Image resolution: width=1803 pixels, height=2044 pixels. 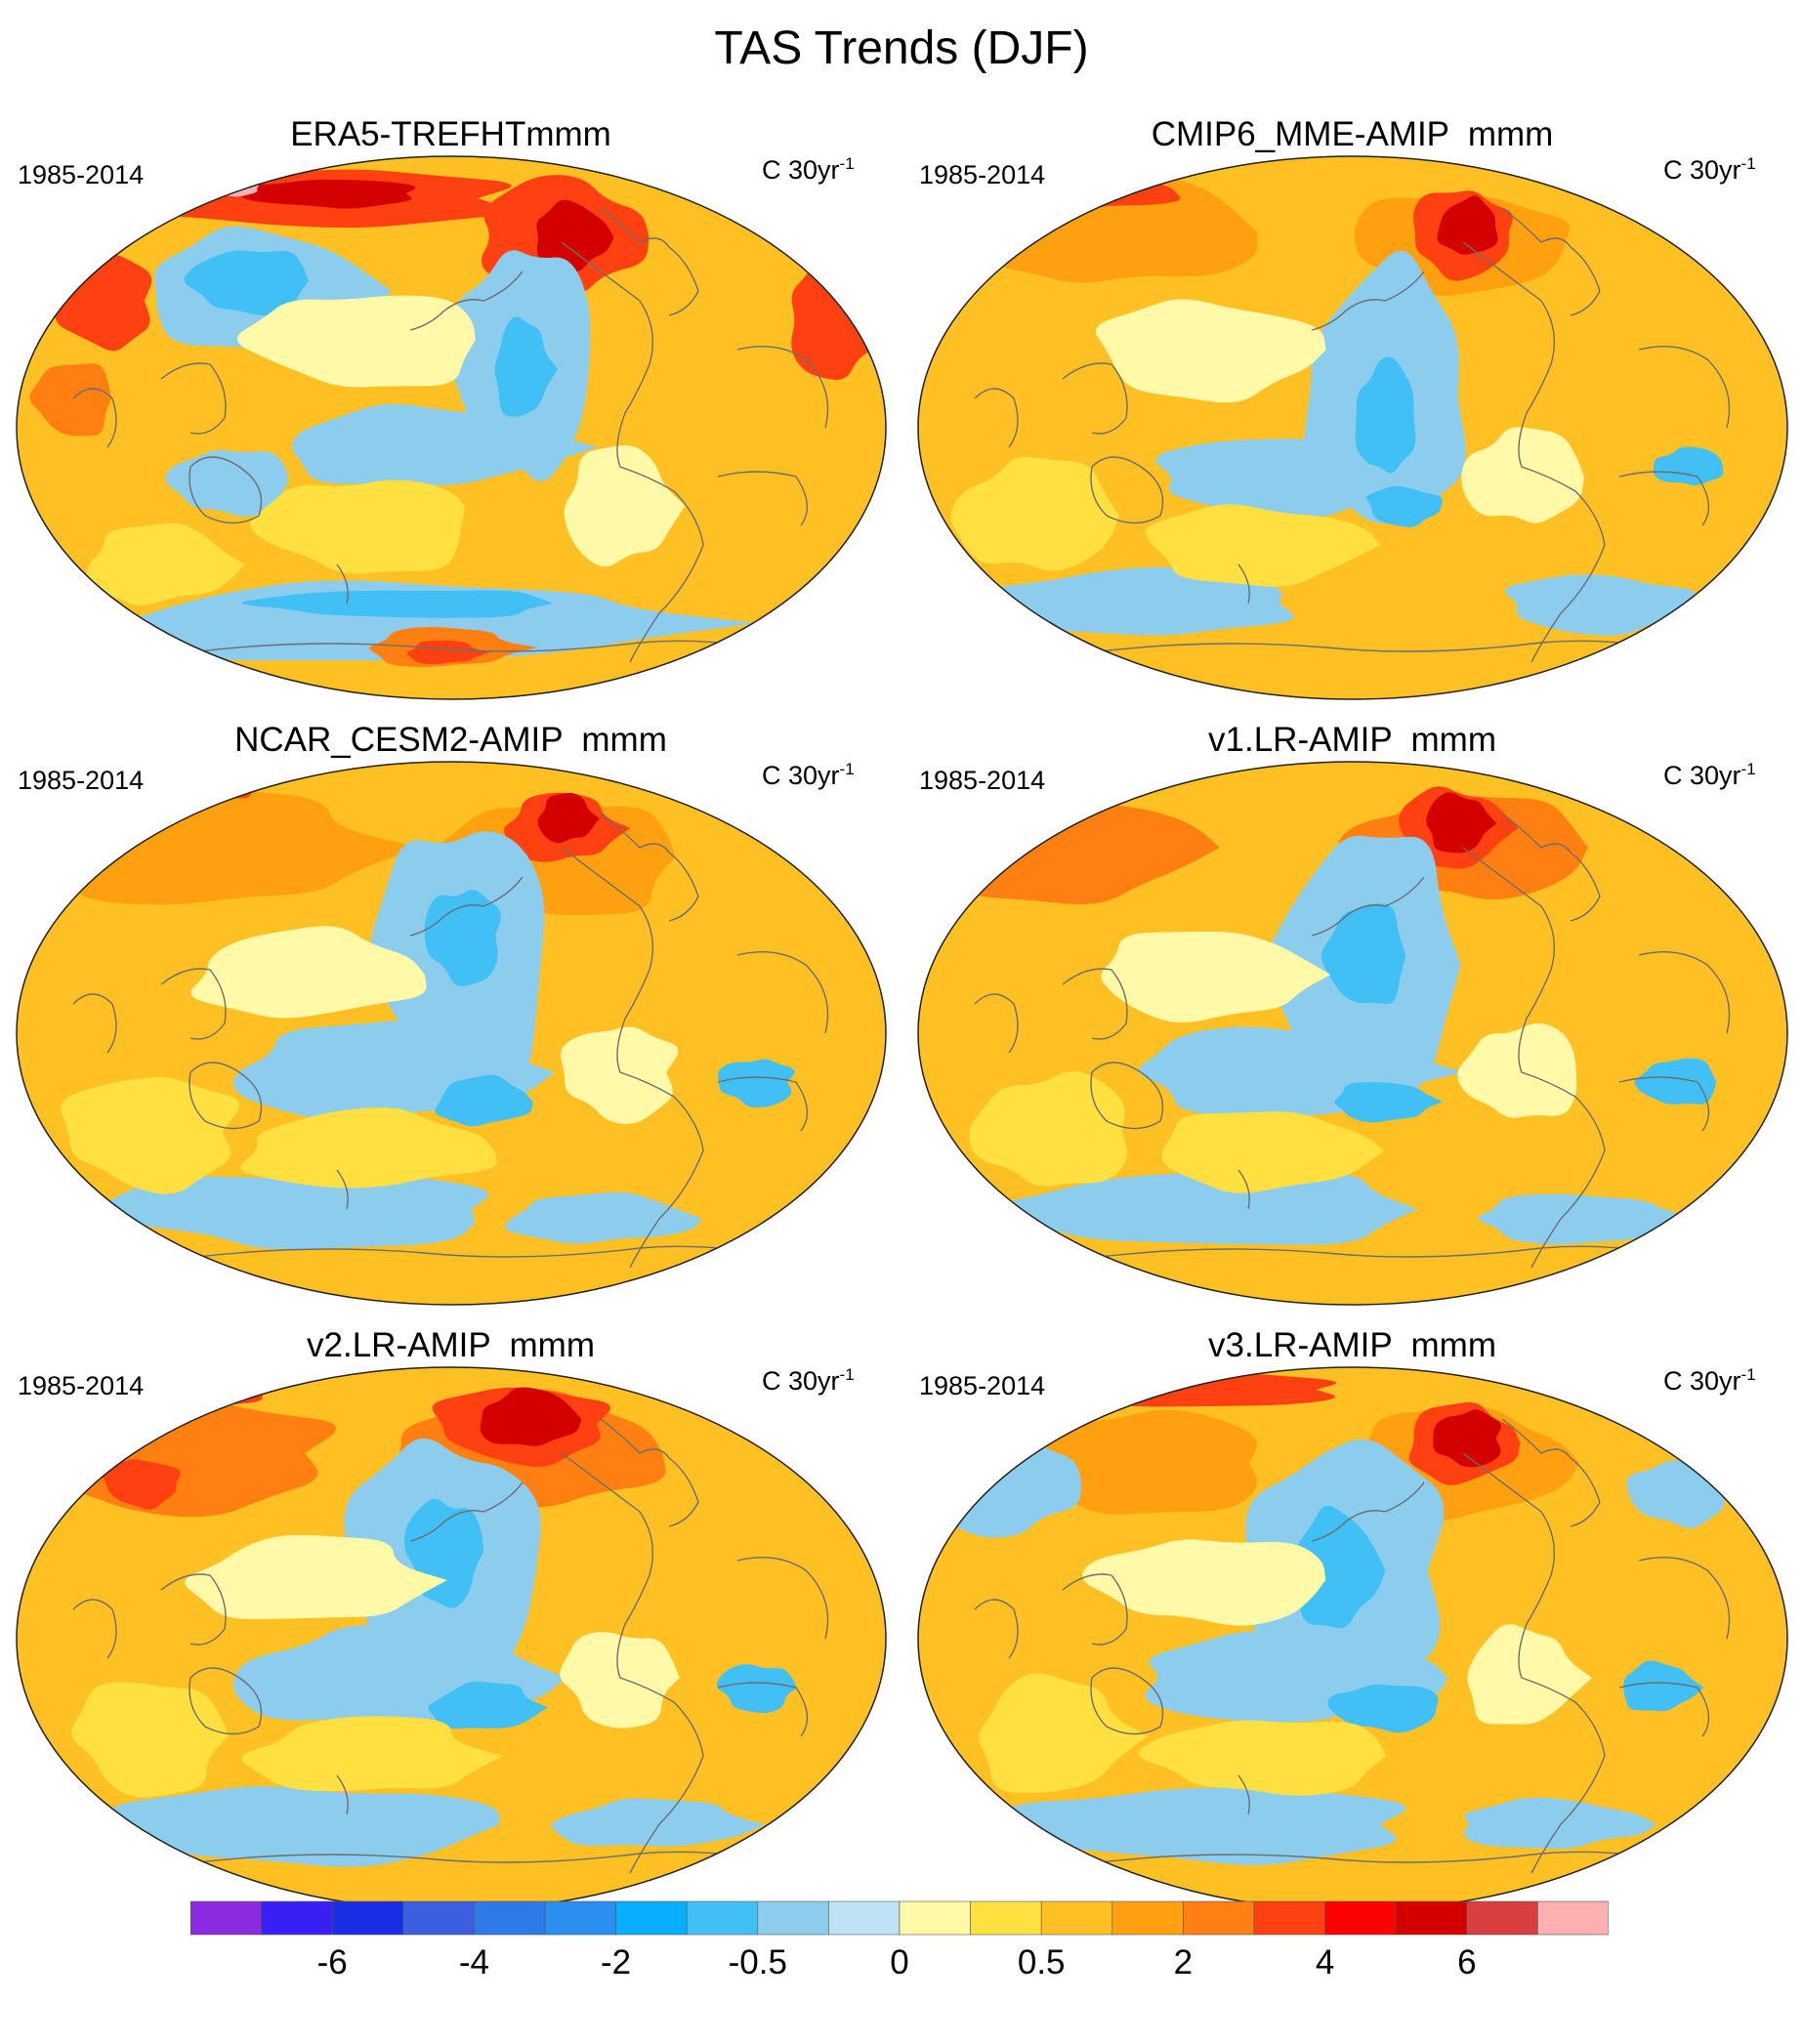 I want to click on colorbar-tick-label: 2, so click(x=1183, y=1962).